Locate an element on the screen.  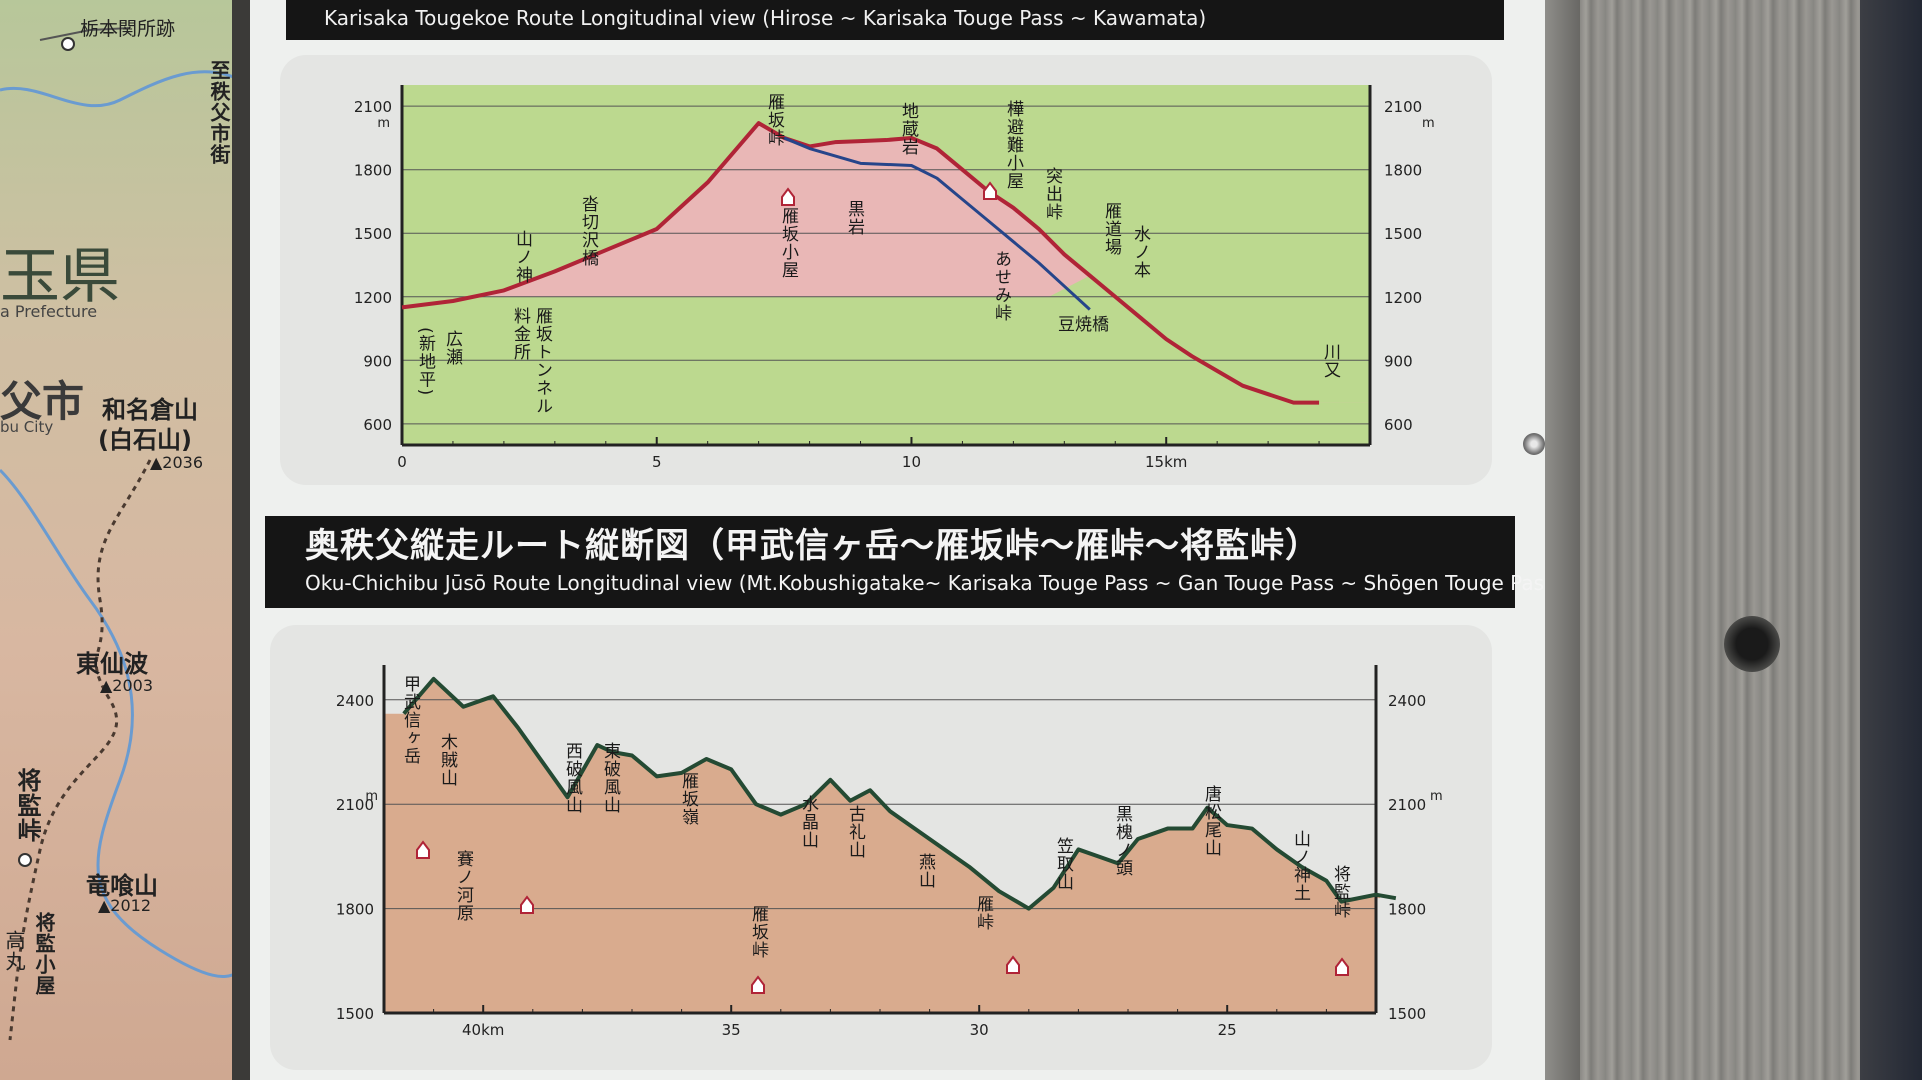
label-gan-pass: 雁峠 is located at coordinates (983, 913).